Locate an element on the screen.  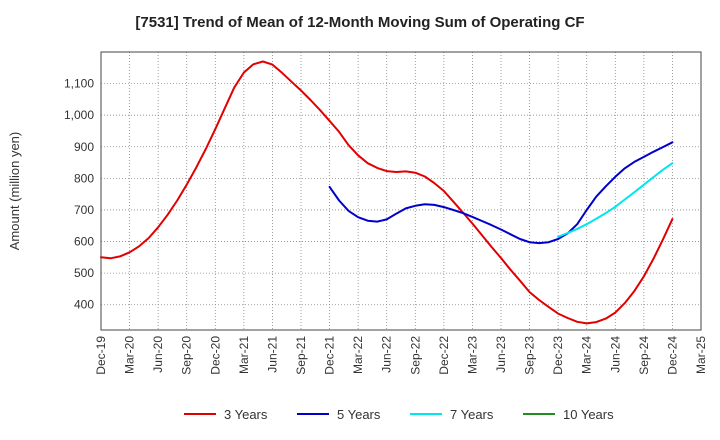
y-tick-label: 900 is located at coordinates (84, 147).